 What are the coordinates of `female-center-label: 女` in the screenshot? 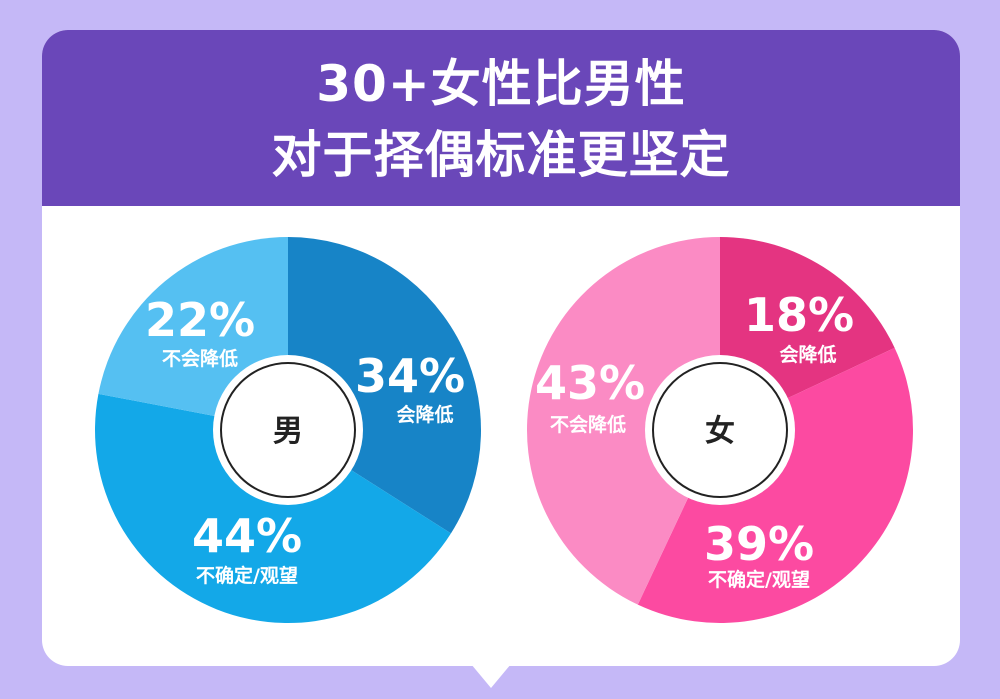 It's located at (720, 431).